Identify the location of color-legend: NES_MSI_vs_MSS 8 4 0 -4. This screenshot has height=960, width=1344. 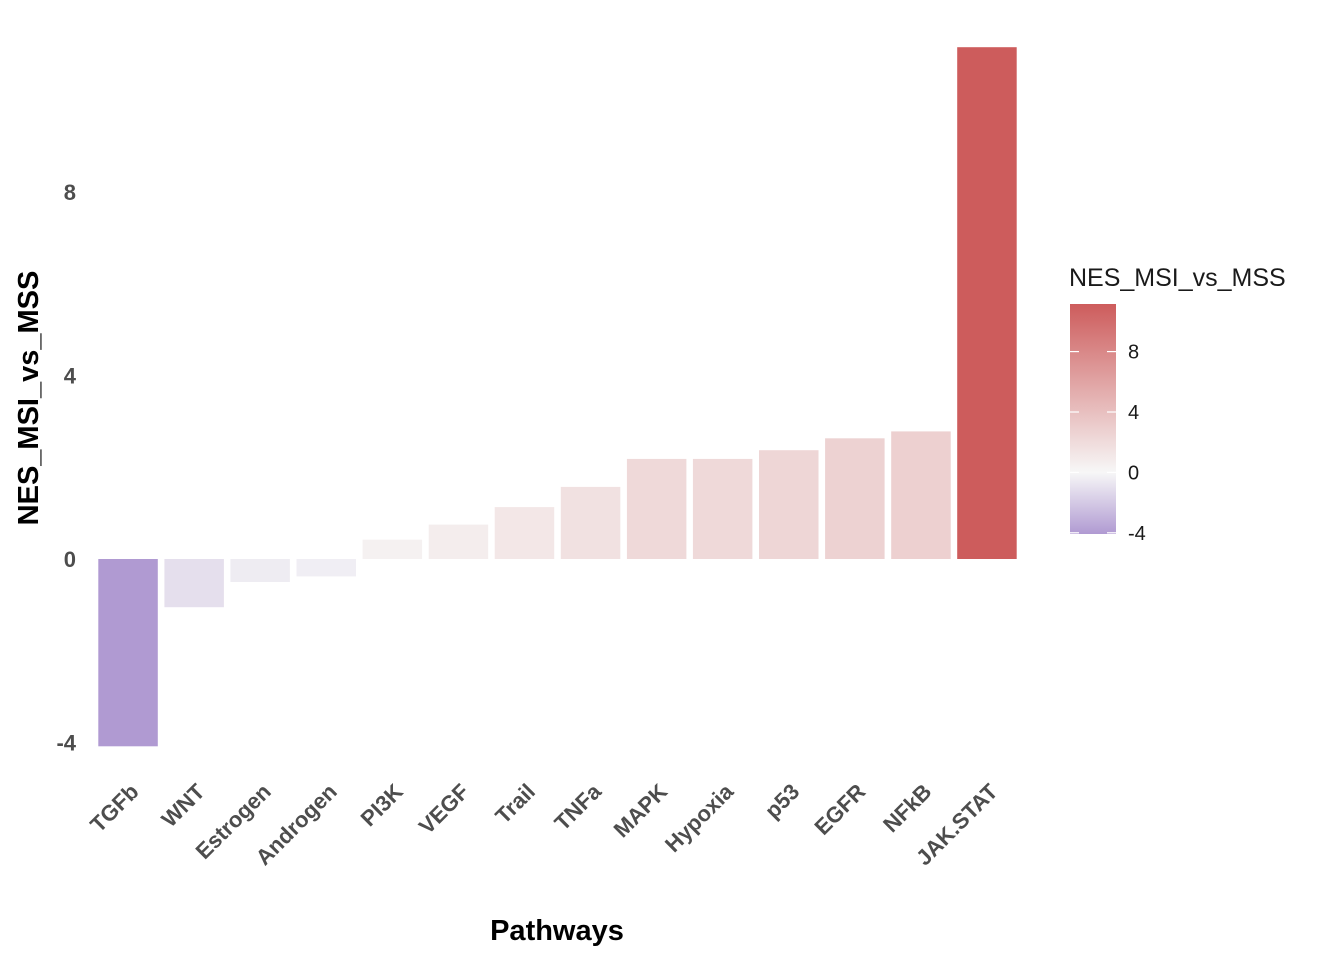
(1177, 404).